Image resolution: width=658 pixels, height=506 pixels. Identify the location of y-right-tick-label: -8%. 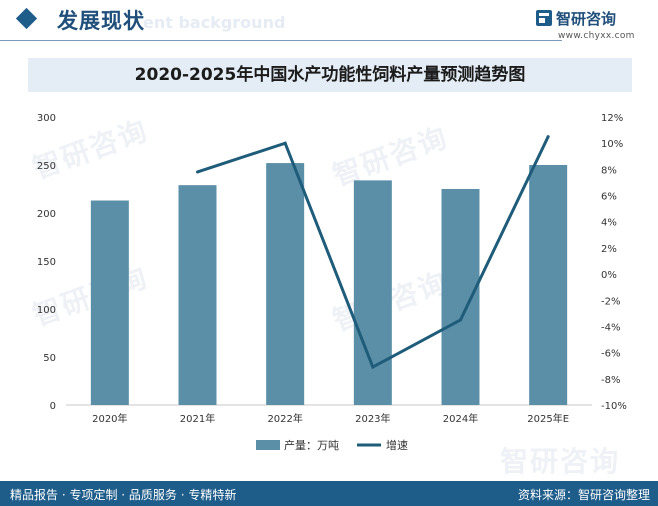
(610, 380).